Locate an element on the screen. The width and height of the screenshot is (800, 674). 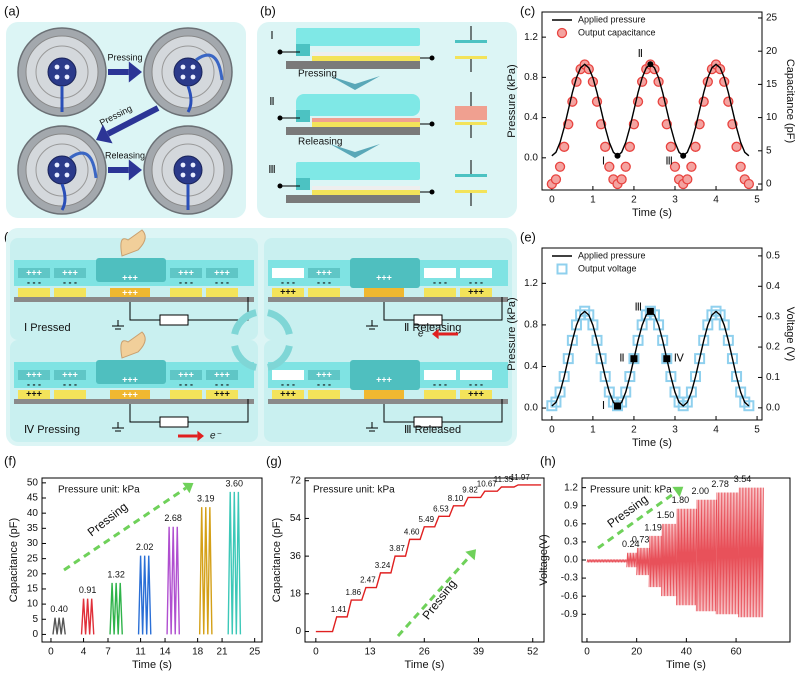
series-label: 3.19 is located at coordinates (206, 498).